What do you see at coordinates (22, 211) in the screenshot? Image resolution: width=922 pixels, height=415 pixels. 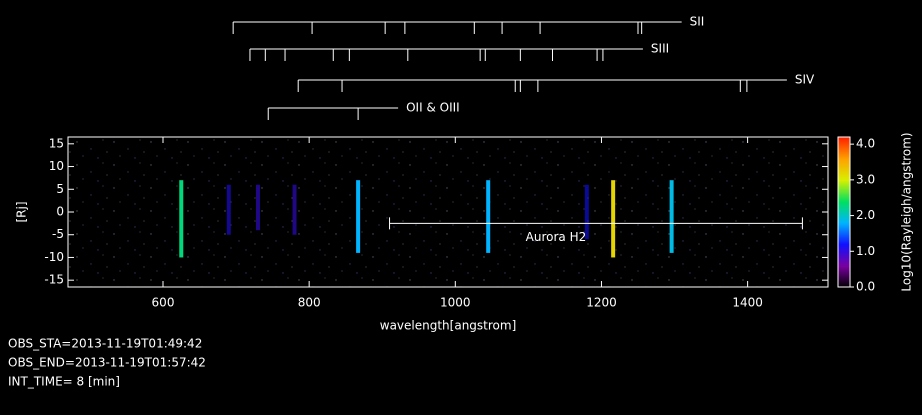 I see `y-axis-label: [Rj]` at bounding box center [22, 211].